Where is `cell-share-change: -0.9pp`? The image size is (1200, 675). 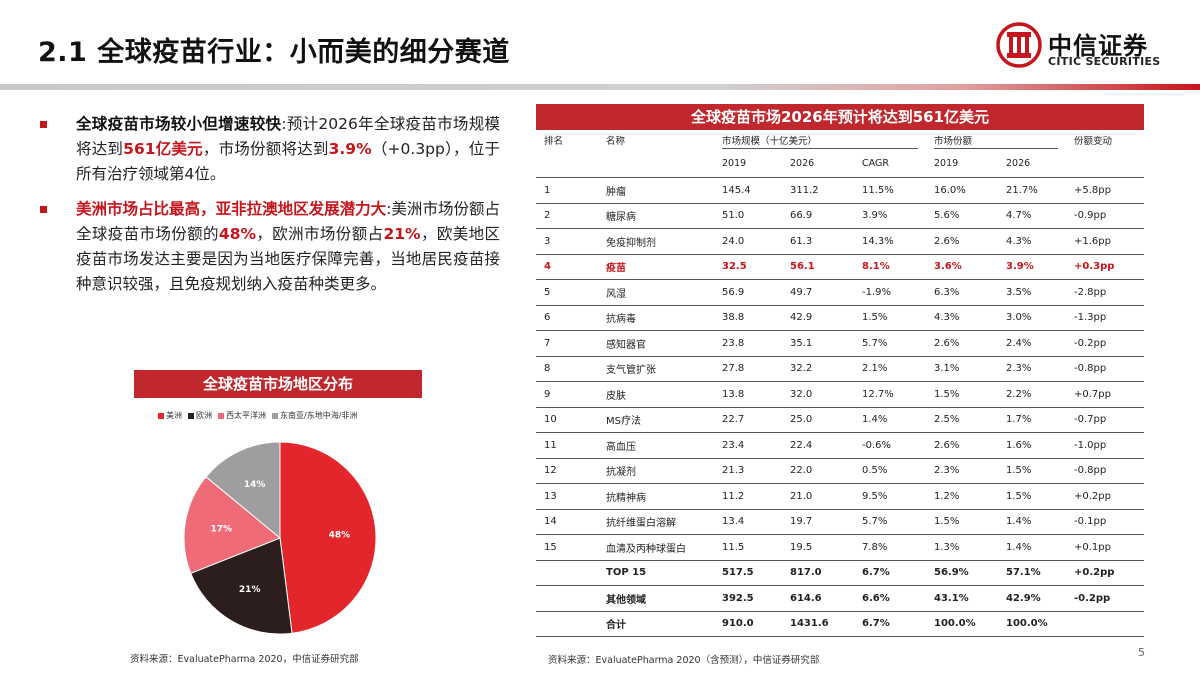
cell-share-change: -0.9pp is located at coordinates (1090, 216).